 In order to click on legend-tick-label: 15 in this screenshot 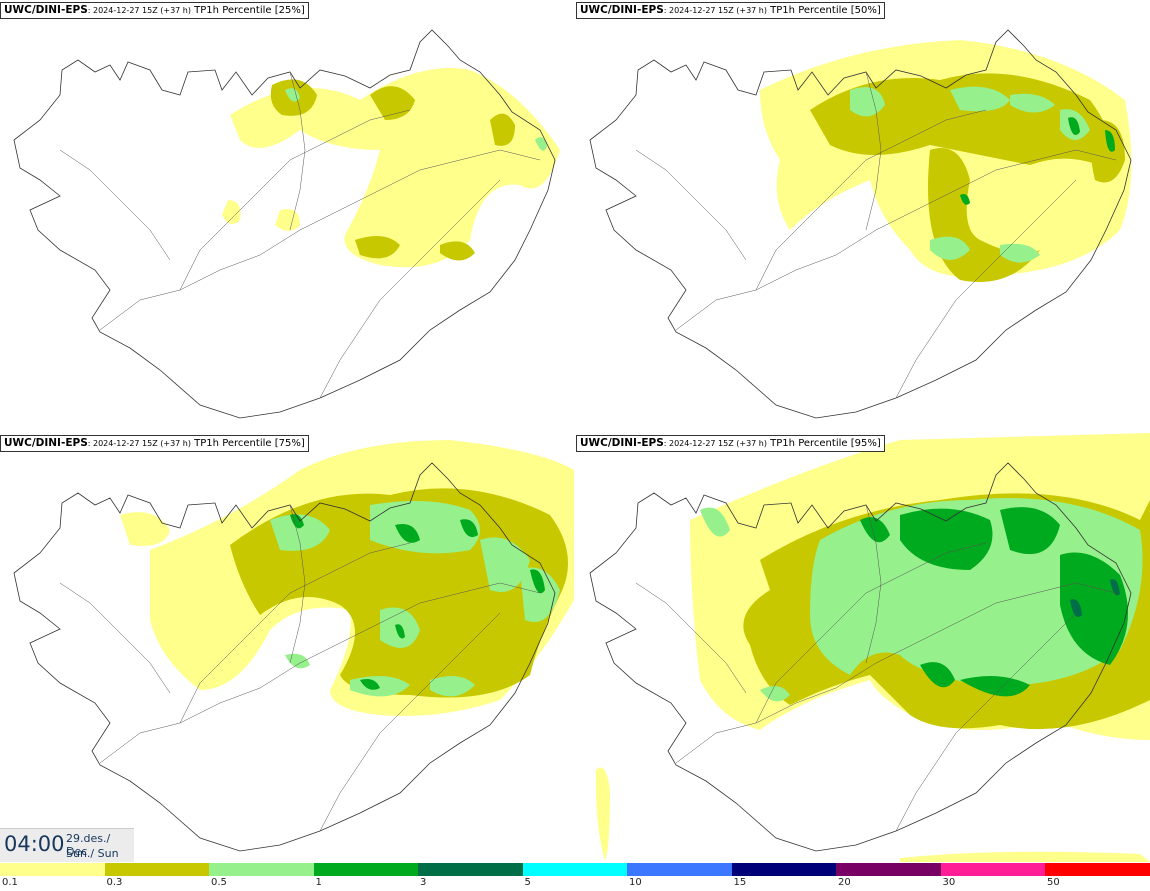, I will do `click(740, 882)`.